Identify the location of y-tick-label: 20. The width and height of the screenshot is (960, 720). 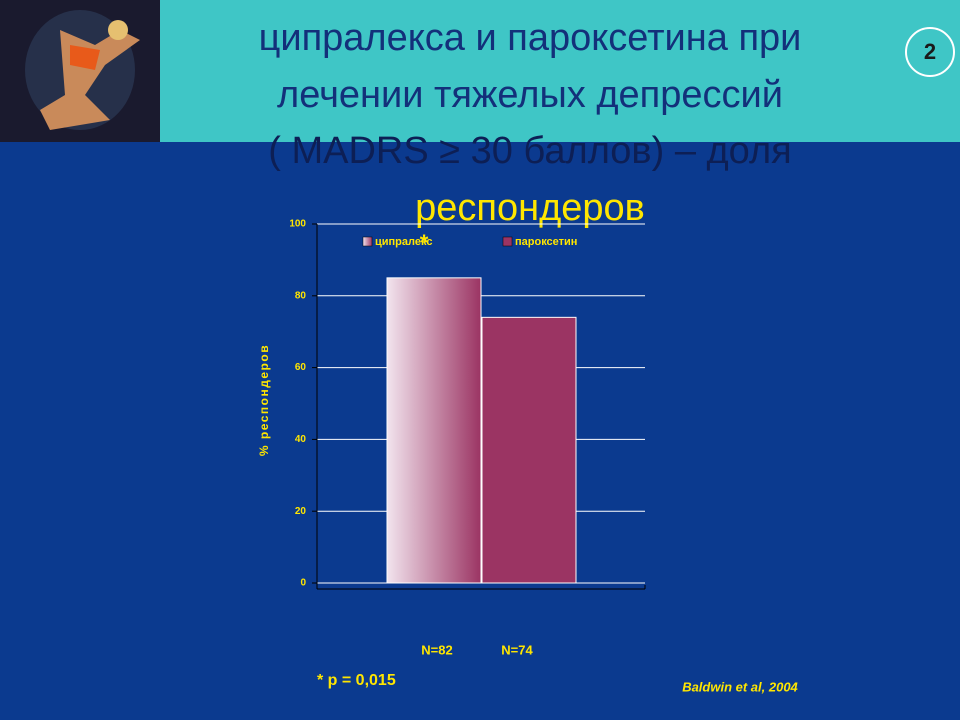
(301, 511).